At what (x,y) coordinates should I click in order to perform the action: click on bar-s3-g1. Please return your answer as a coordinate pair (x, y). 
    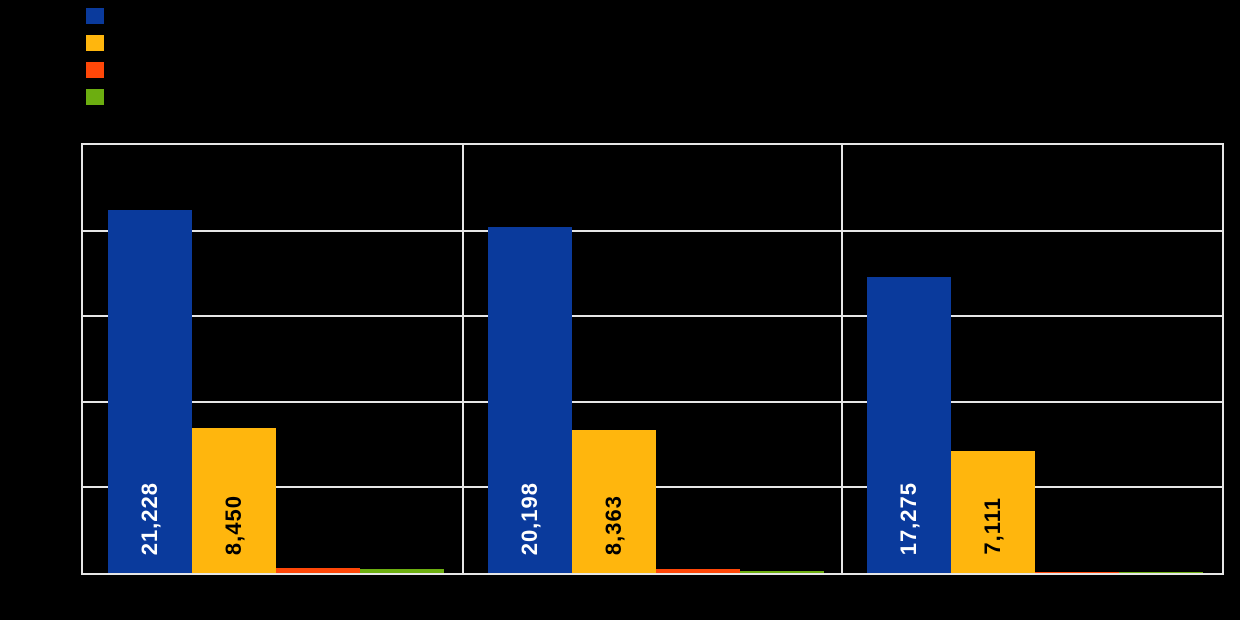
    Looking at the image, I should click on (318, 570).